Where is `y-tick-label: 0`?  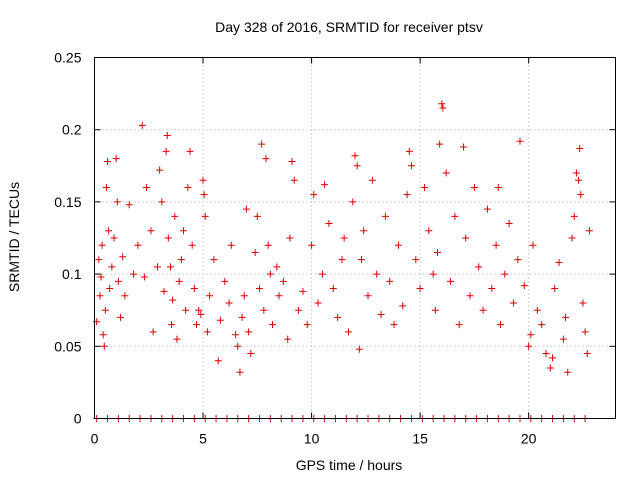
y-tick-label: 0 is located at coordinates (78, 419).